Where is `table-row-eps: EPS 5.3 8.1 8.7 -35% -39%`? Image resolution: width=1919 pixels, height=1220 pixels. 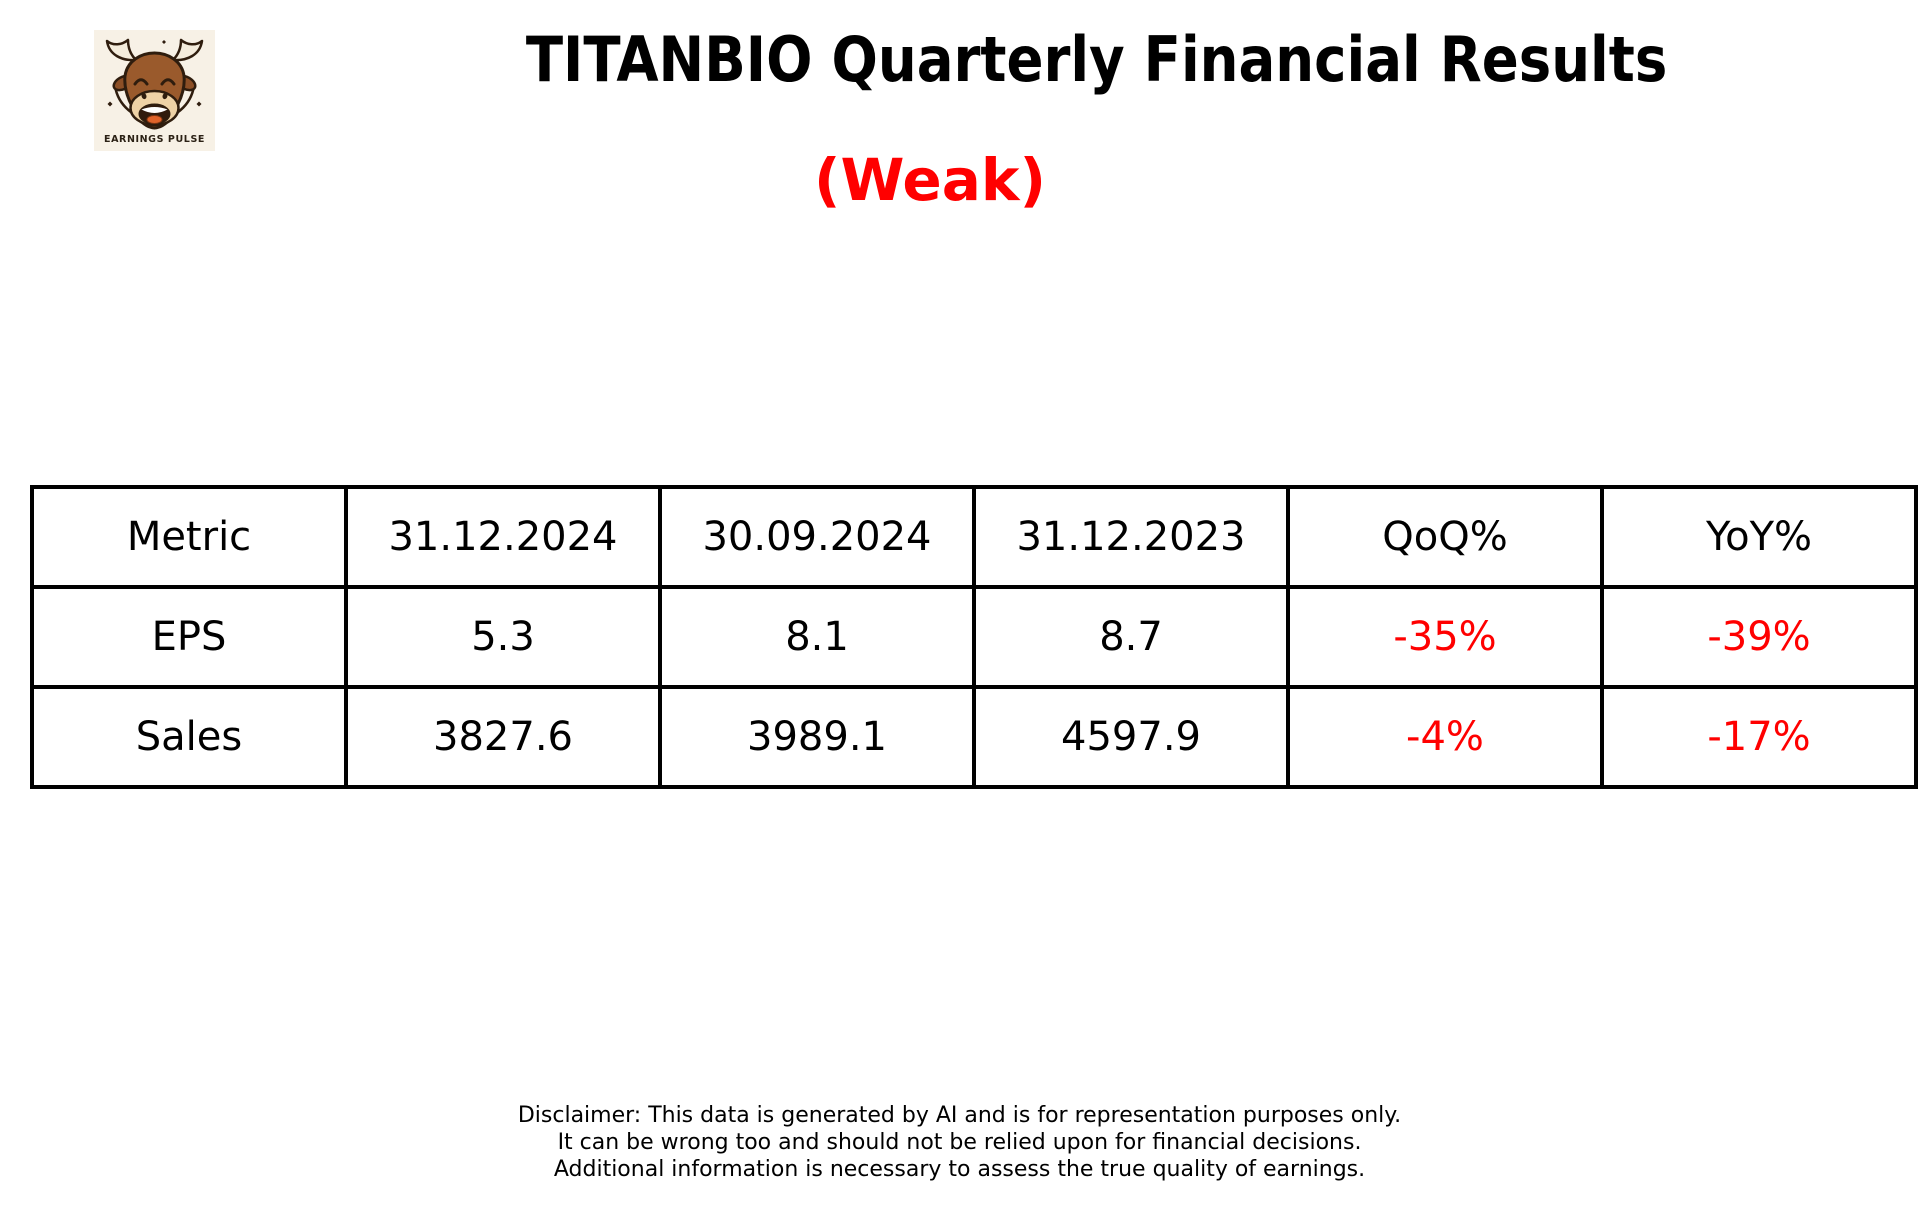
table-row-eps: EPS 5.3 8.1 8.7 -35% -39% is located at coordinates (974, 637).